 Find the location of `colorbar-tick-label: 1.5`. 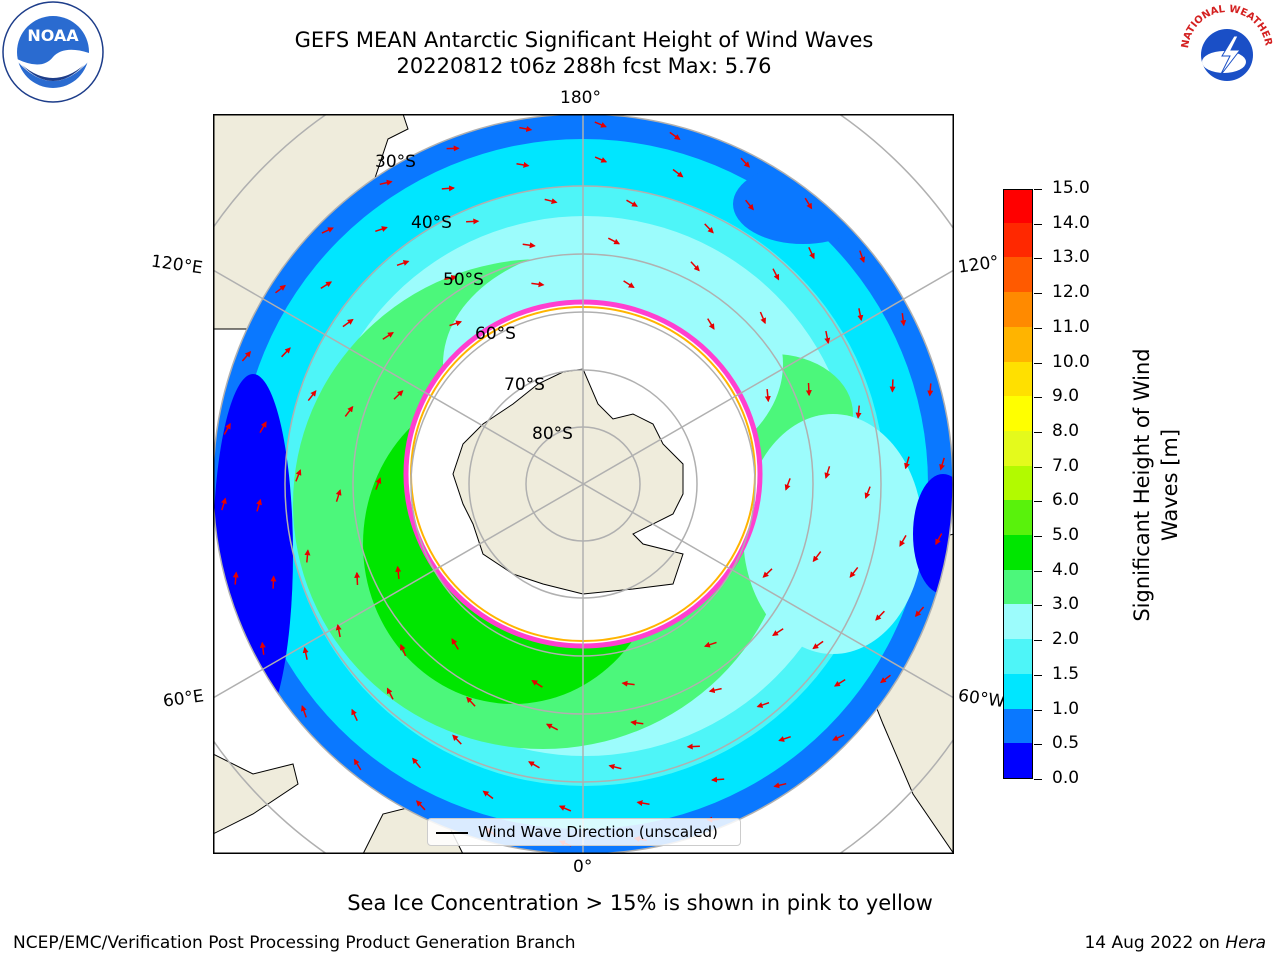

colorbar-tick-label: 1.5 is located at coordinates (1066, 673).